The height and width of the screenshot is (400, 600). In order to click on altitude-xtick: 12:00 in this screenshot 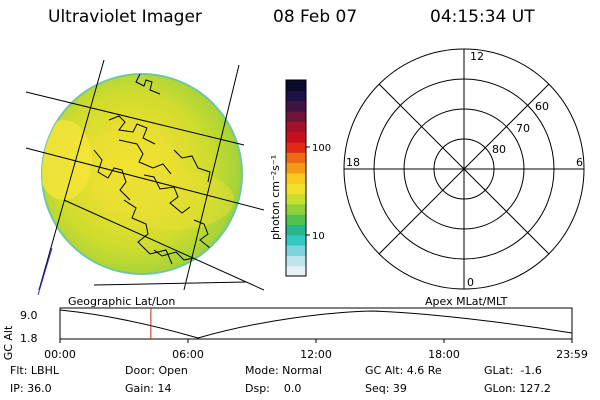, I will do `click(316, 354)`.